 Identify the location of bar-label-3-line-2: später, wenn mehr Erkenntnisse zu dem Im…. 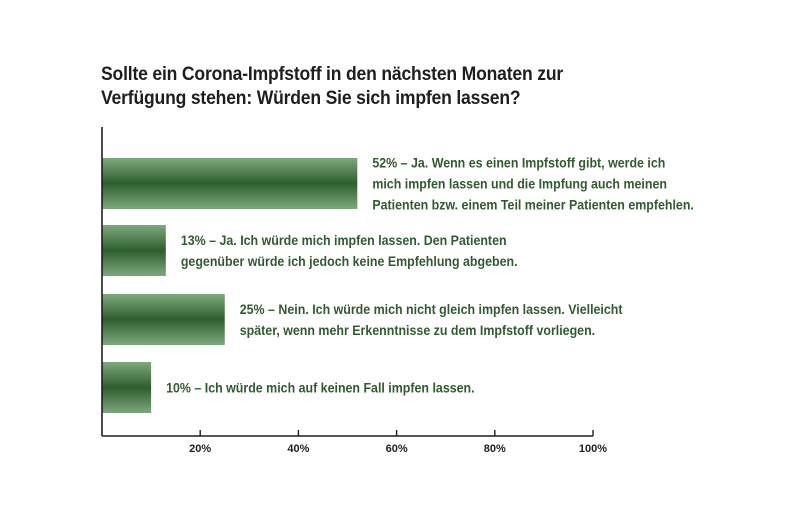
(417, 331).